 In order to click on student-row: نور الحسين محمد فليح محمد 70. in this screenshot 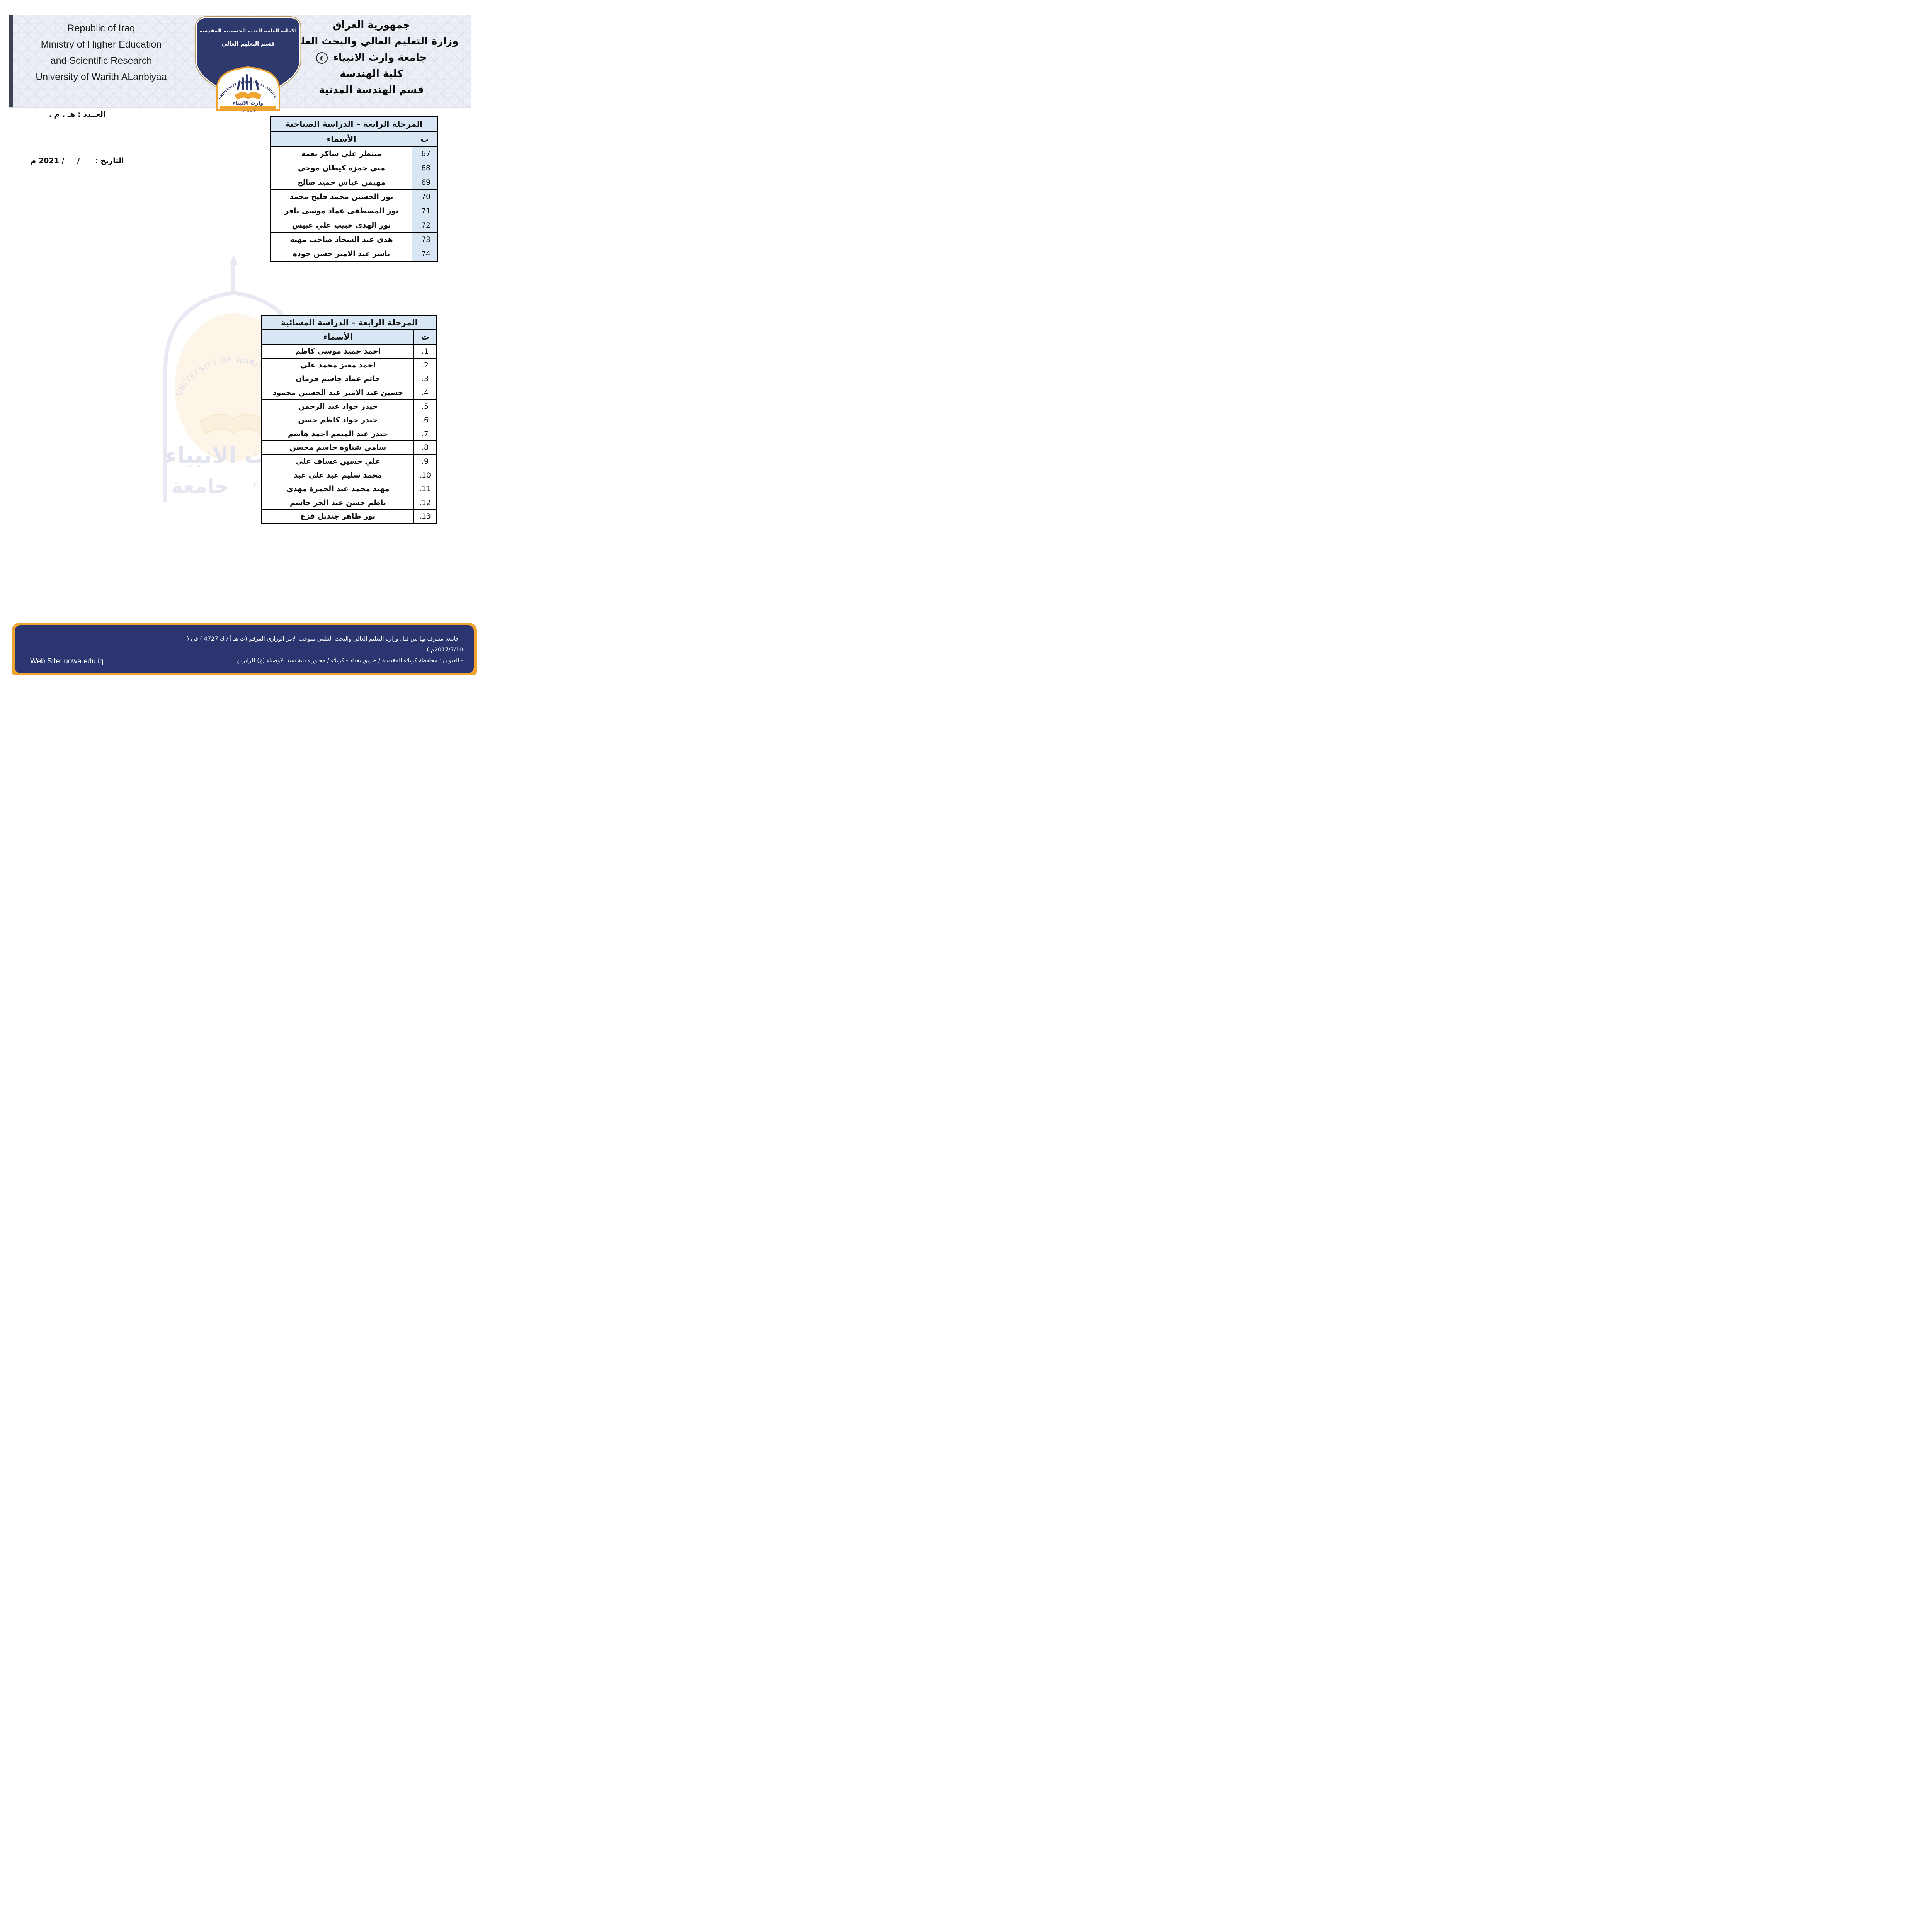, I will do `click(354, 197)`.